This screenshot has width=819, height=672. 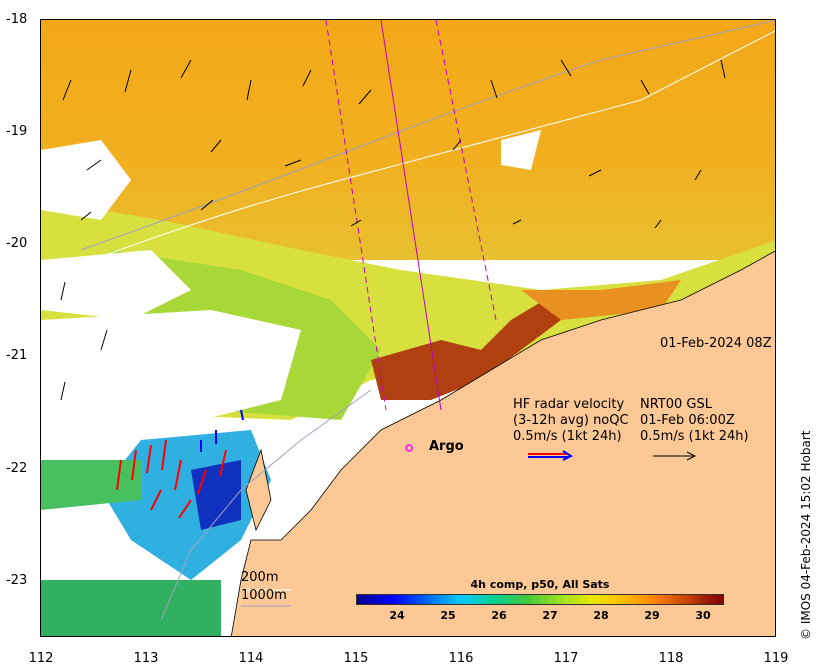 What do you see at coordinates (17, 355) in the screenshot?
I see `y-tick-label: -21` at bounding box center [17, 355].